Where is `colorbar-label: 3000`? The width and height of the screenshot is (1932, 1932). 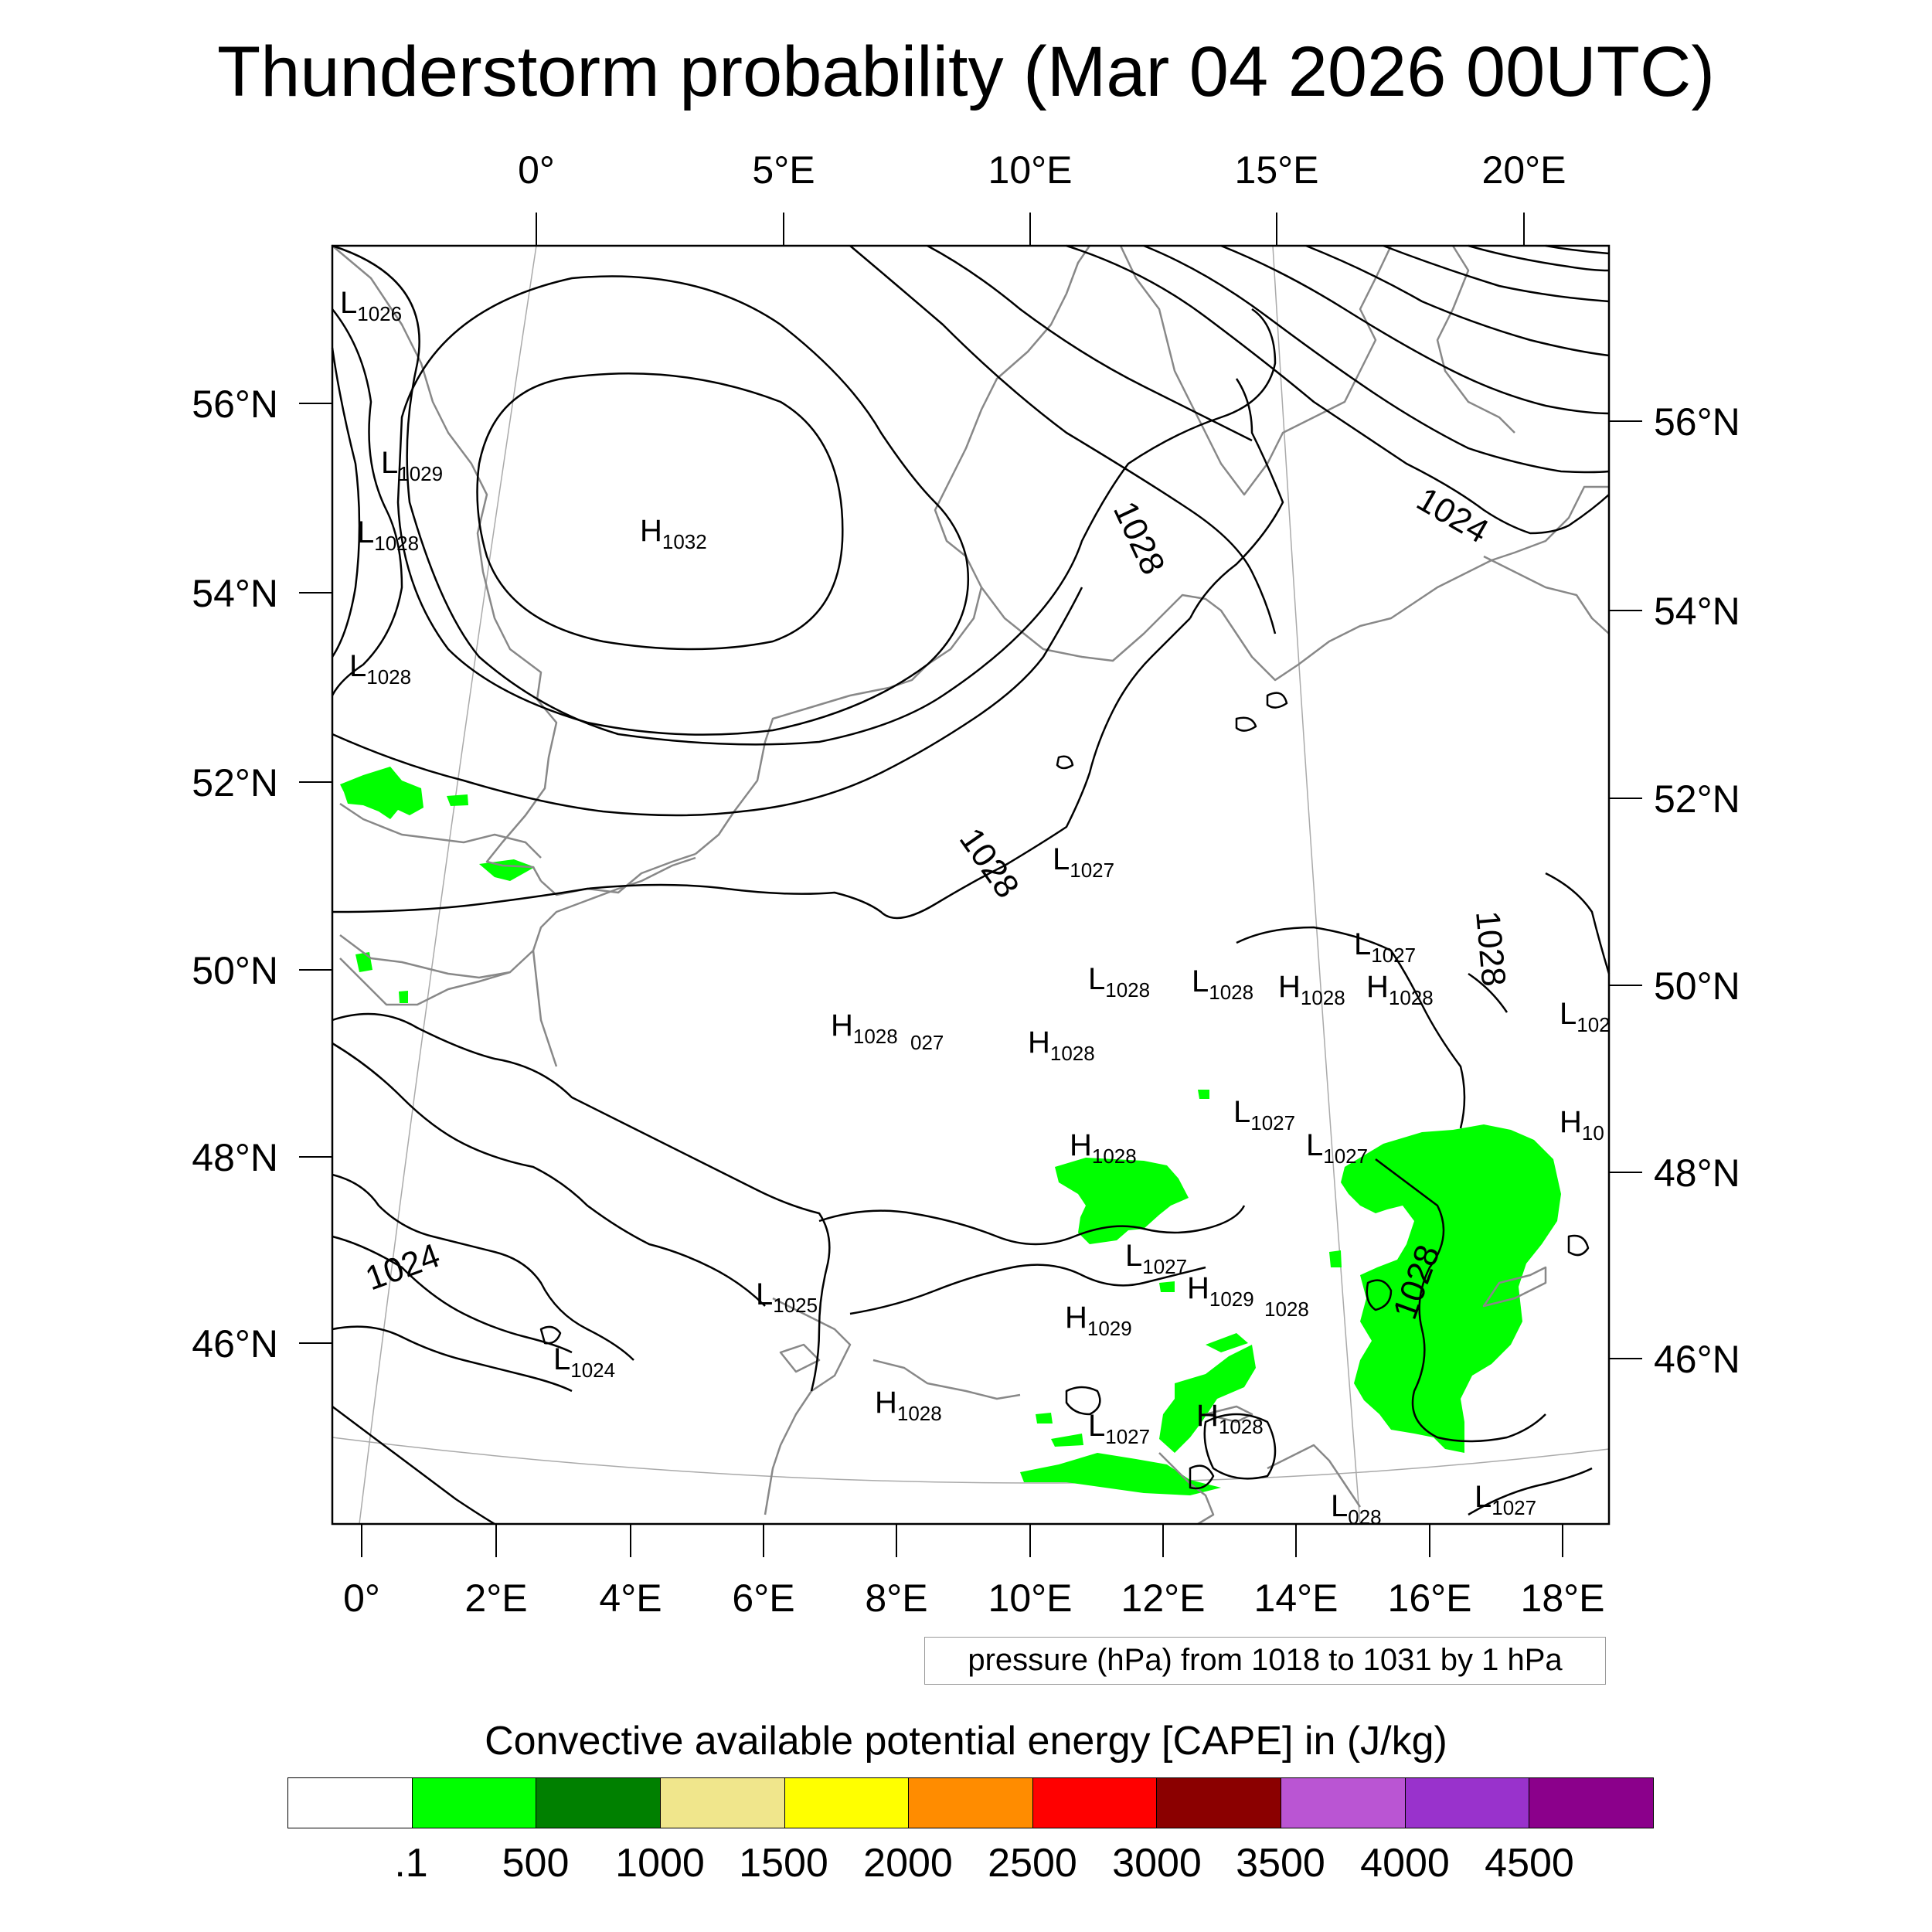 colorbar-label: 3000 is located at coordinates (1157, 1864).